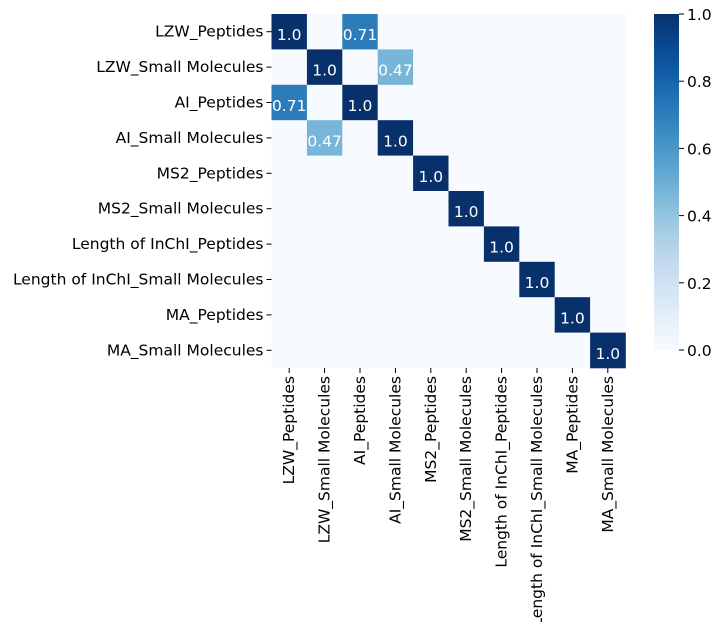 The height and width of the screenshot is (622, 714). I want to click on colorbar-tick-label: 0.0, so click(699, 351).